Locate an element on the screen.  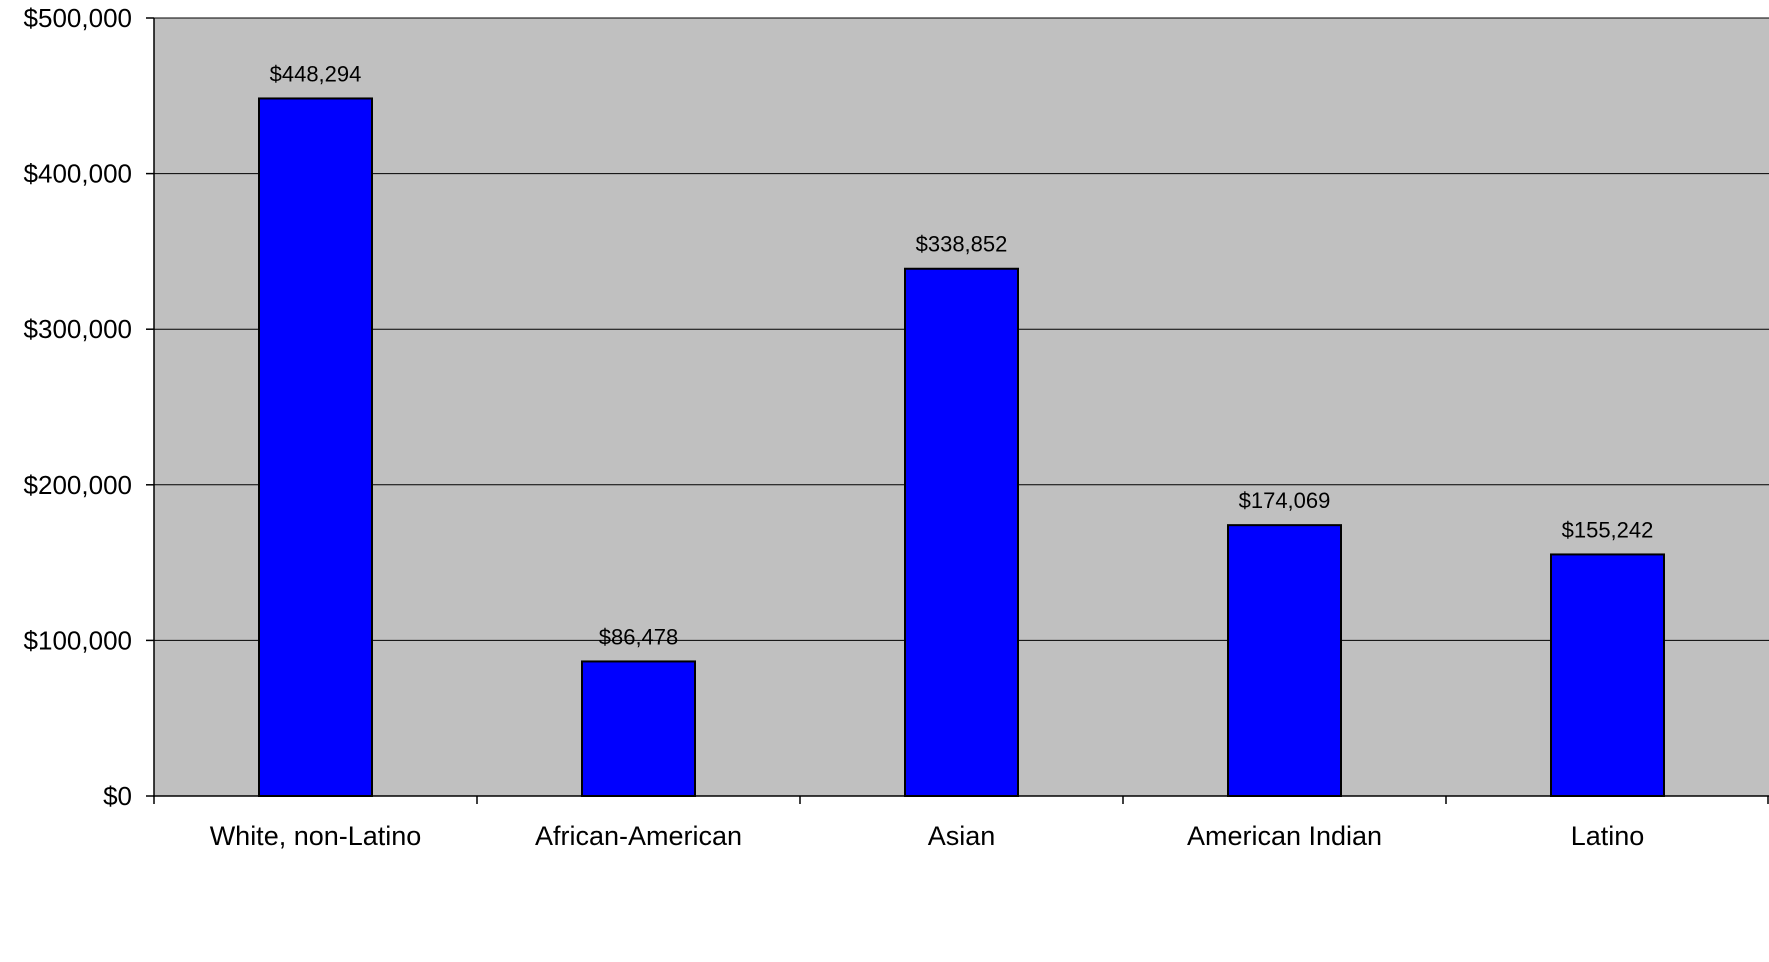
y-tick-label: $100,000 is located at coordinates (78, 640).